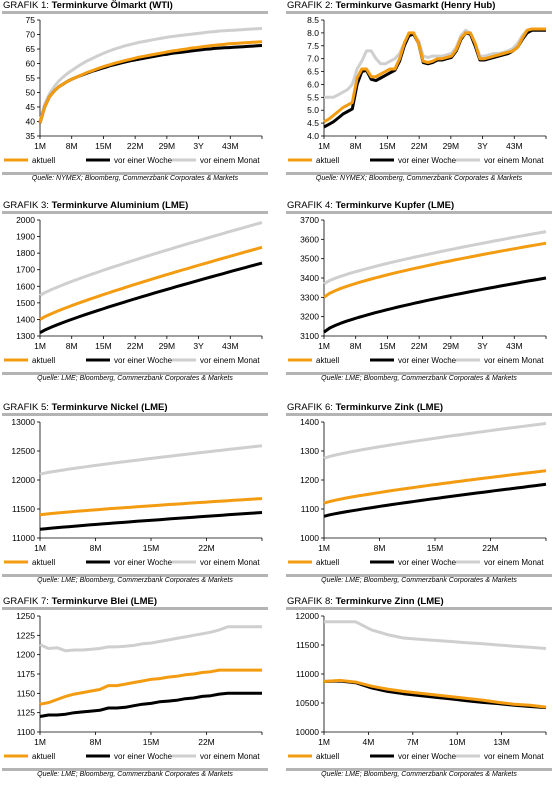 The height and width of the screenshot is (788, 556). What do you see at coordinates (311, 205) in the screenshot?
I see `chart-prefix: GRAFIK 4:` at bounding box center [311, 205].